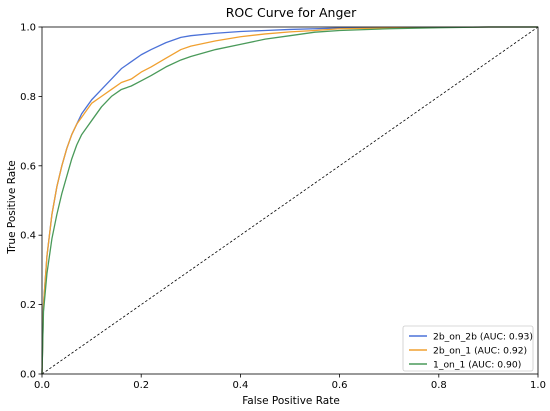 This screenshot has height=411, width=550. Describe the element at coordinates (483, 337) in the screenshot. I see `legend-label-2b-on-2b: 2b_on_2b (AUC: 0.93)` at that location.